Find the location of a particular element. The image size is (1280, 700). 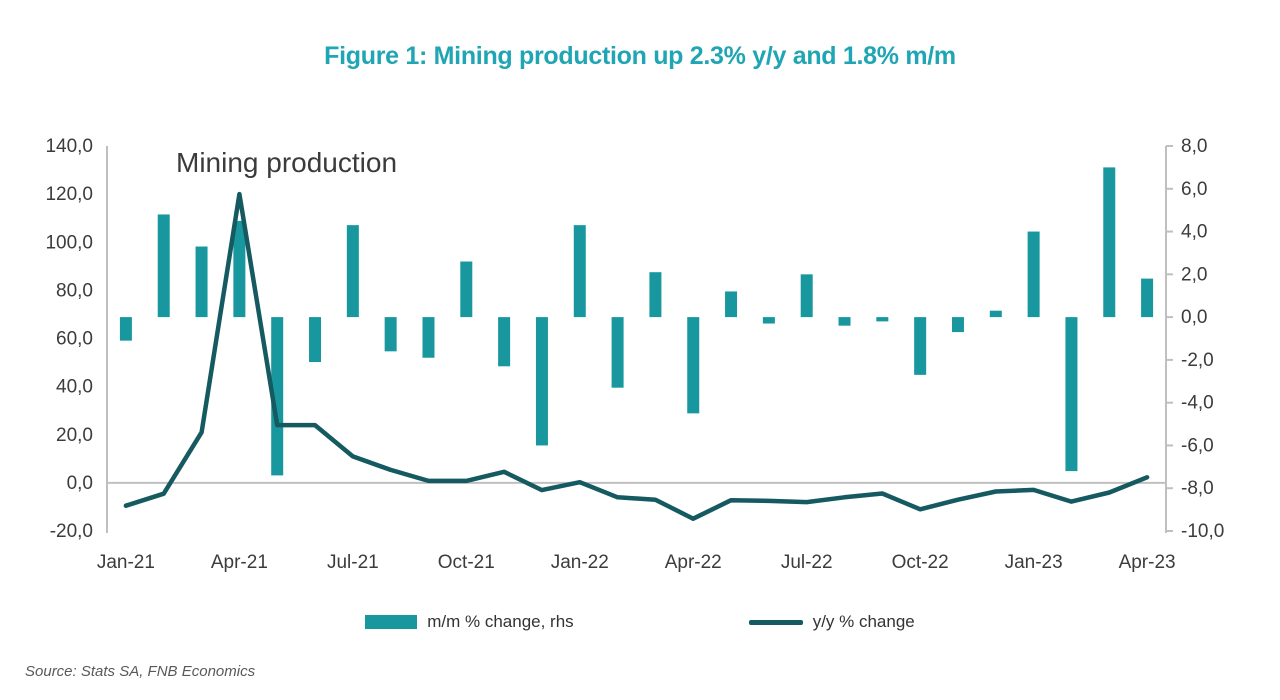

right-axis-tick-label: 2,0 is located at coordinates (1194, 274).